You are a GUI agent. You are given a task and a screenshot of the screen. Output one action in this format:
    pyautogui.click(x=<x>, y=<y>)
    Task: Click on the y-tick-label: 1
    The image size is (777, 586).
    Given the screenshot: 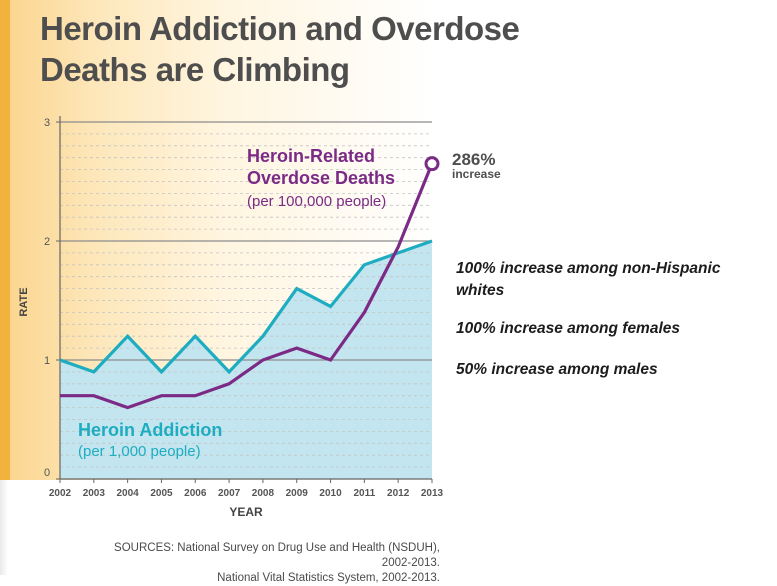 What is the action you would take?
    pyautogui.click(x=47, y=361)
    